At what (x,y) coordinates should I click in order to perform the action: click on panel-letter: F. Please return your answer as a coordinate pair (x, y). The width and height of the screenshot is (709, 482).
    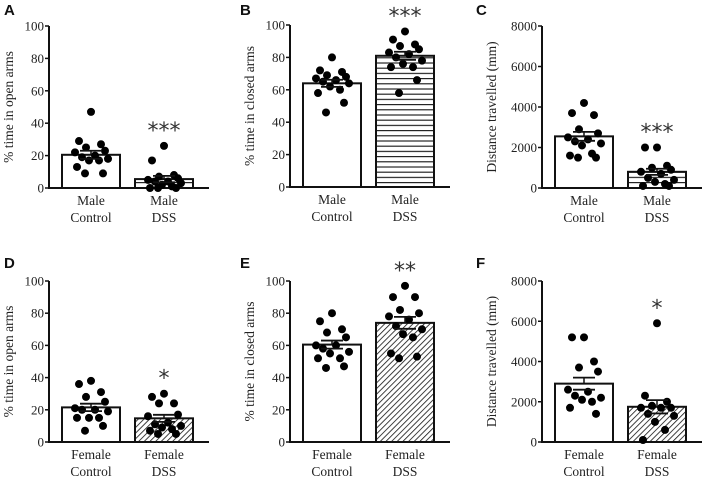
    Looking at the image, I should click on (480, 263).